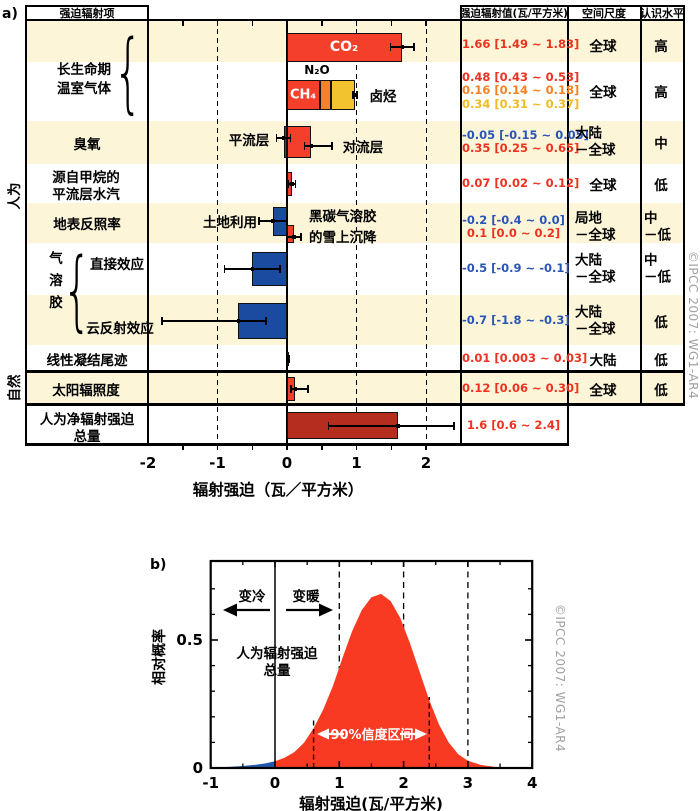 The height and width of the screenshot is (811, 700). I want to click on errorbar-total, so click(391, 426).